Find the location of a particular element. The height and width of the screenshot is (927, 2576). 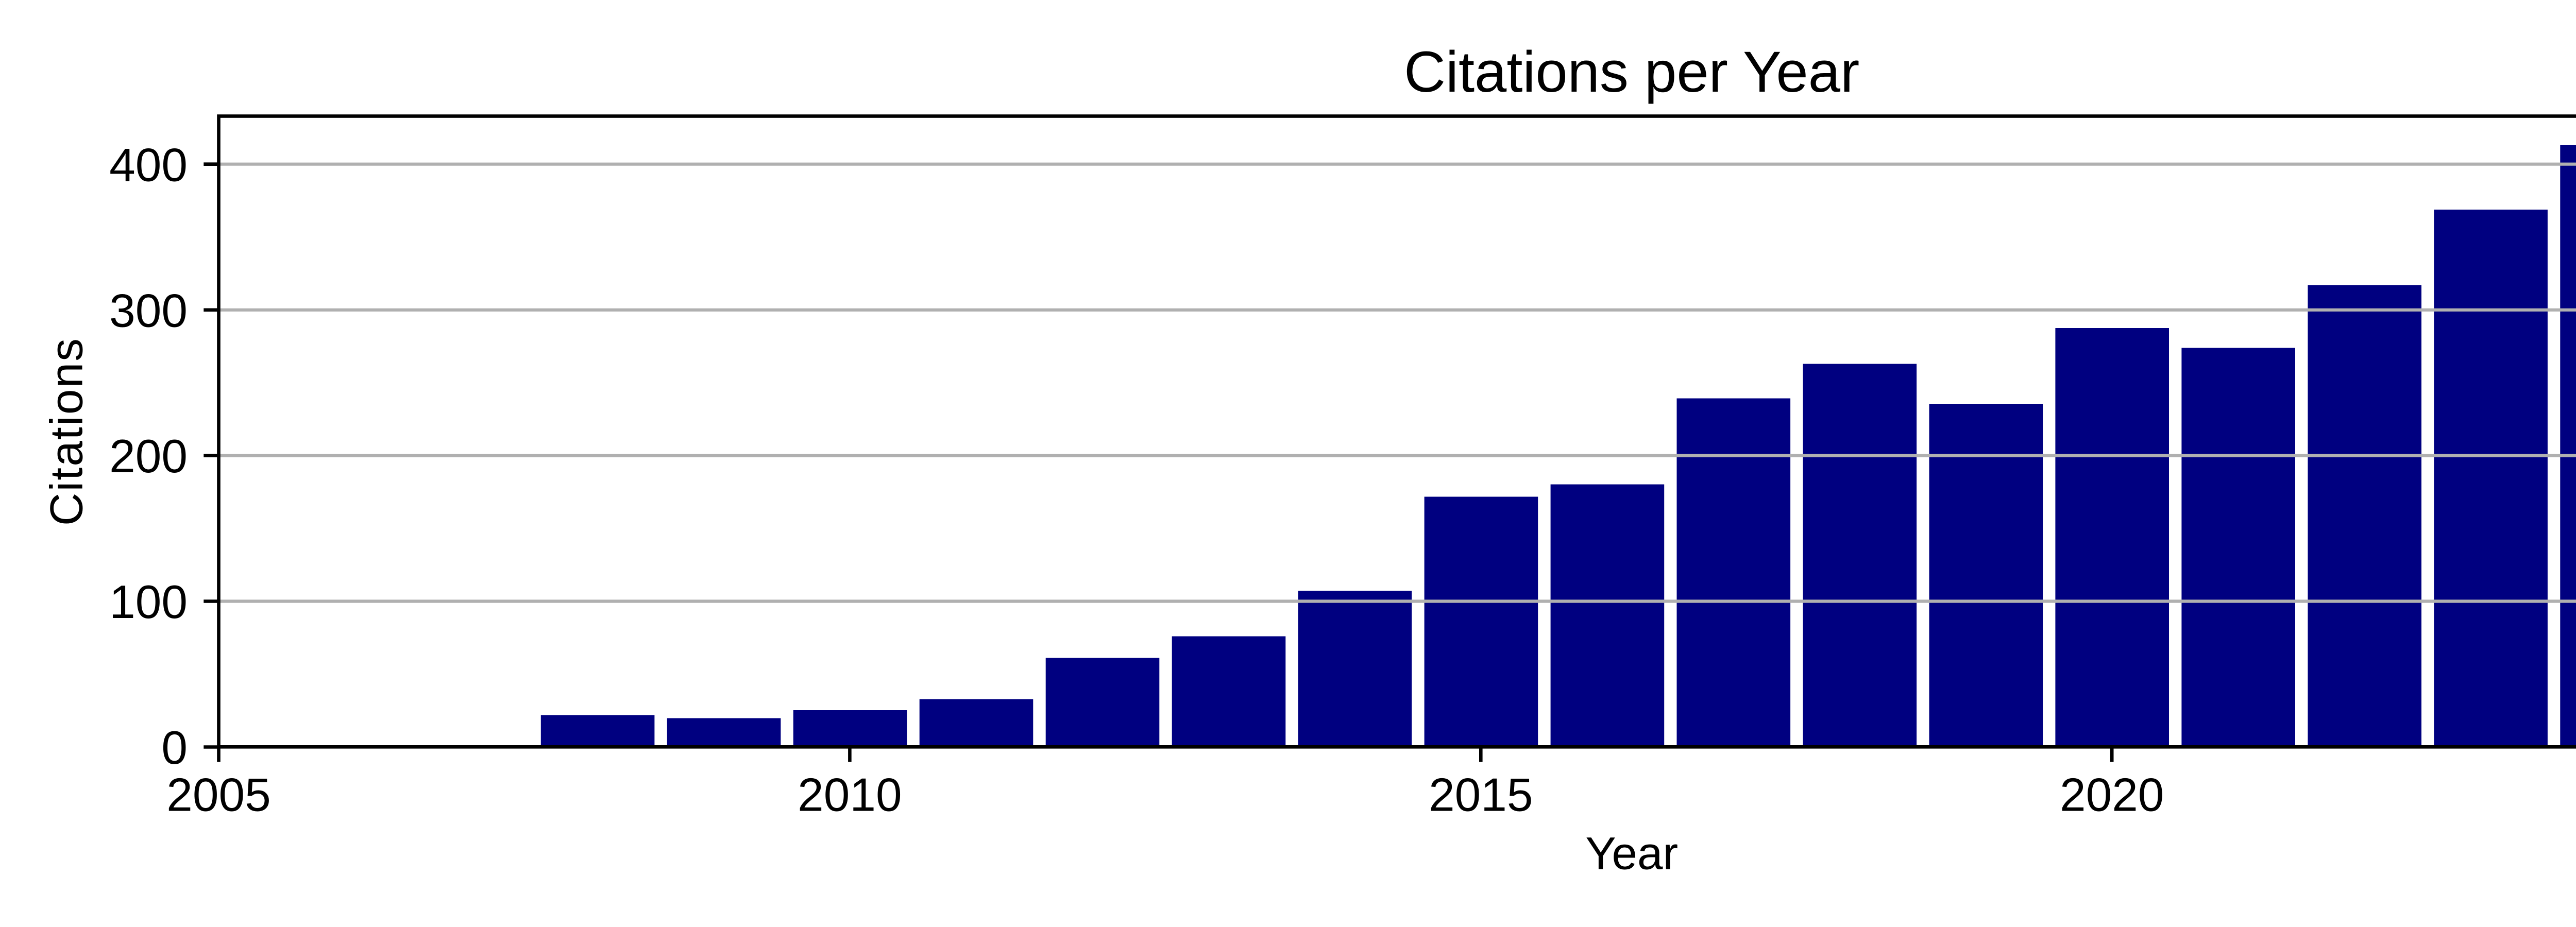

svg-text: 300 is located at coordinates (148, 311).